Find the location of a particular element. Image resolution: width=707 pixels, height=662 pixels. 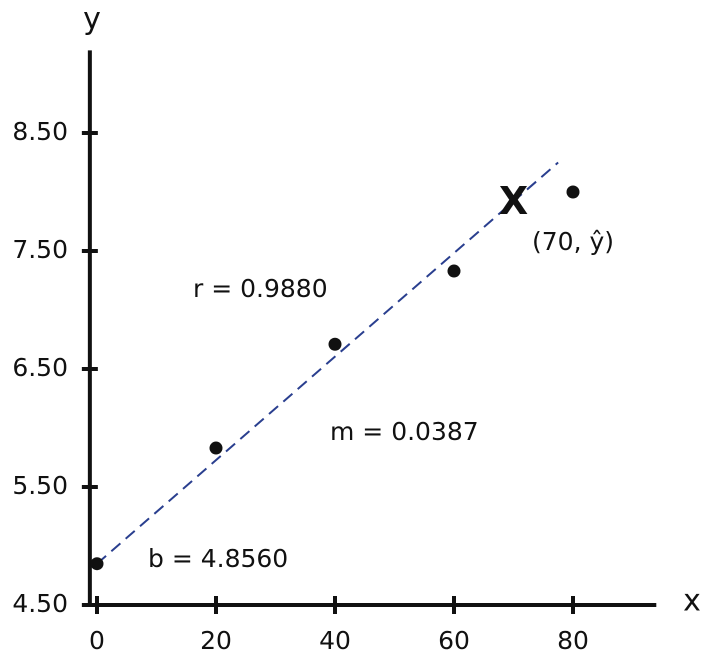

y-tick-label: 4.50 is located at coordinates (40, 603).